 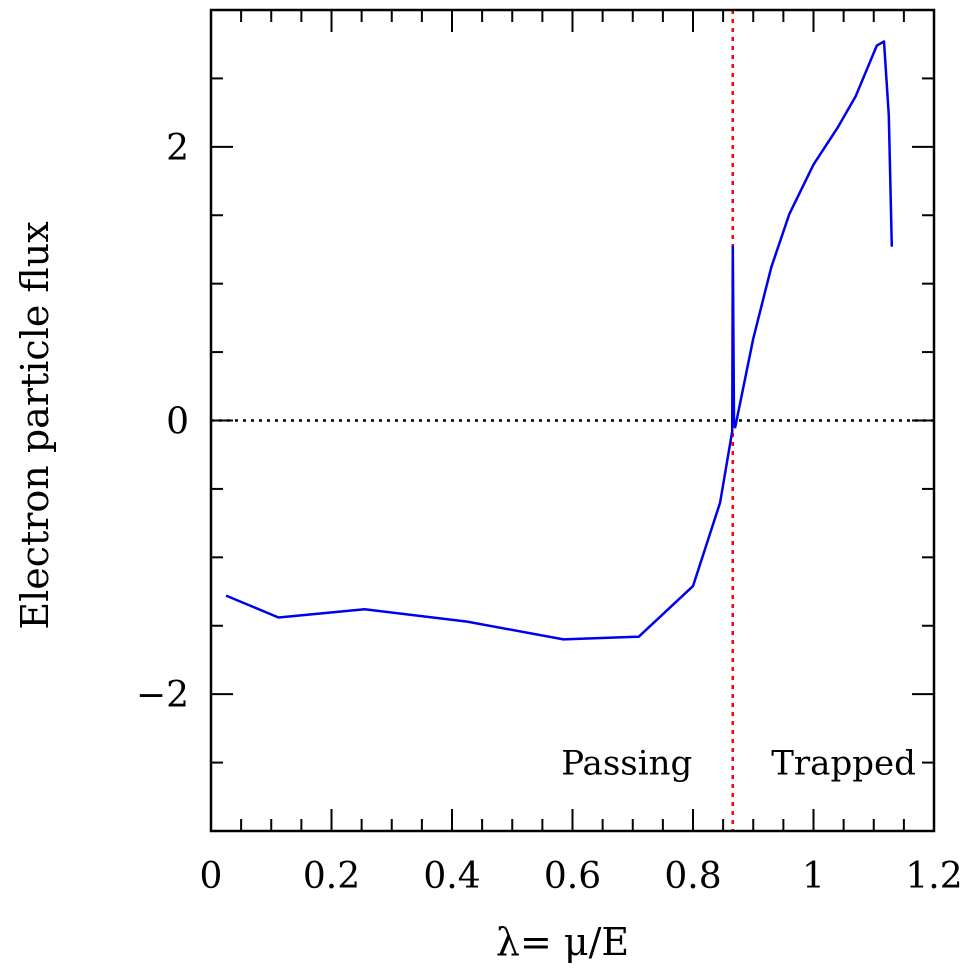 What do you see at coordinates (331, 876) in the screenshot?
I see `x-tick-label: 0.2` at bounding box center [331, 876].